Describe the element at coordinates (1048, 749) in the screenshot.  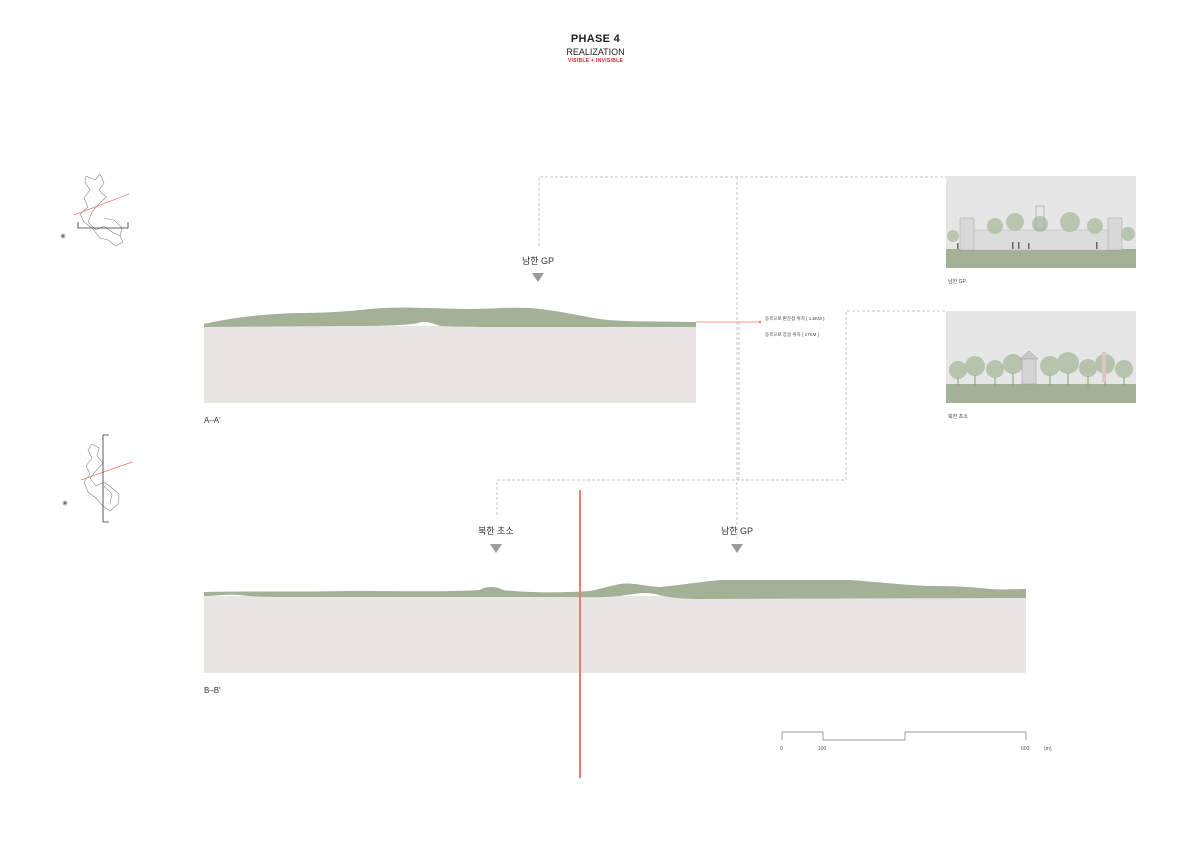
I see `scale-unit: (m)` at that location.